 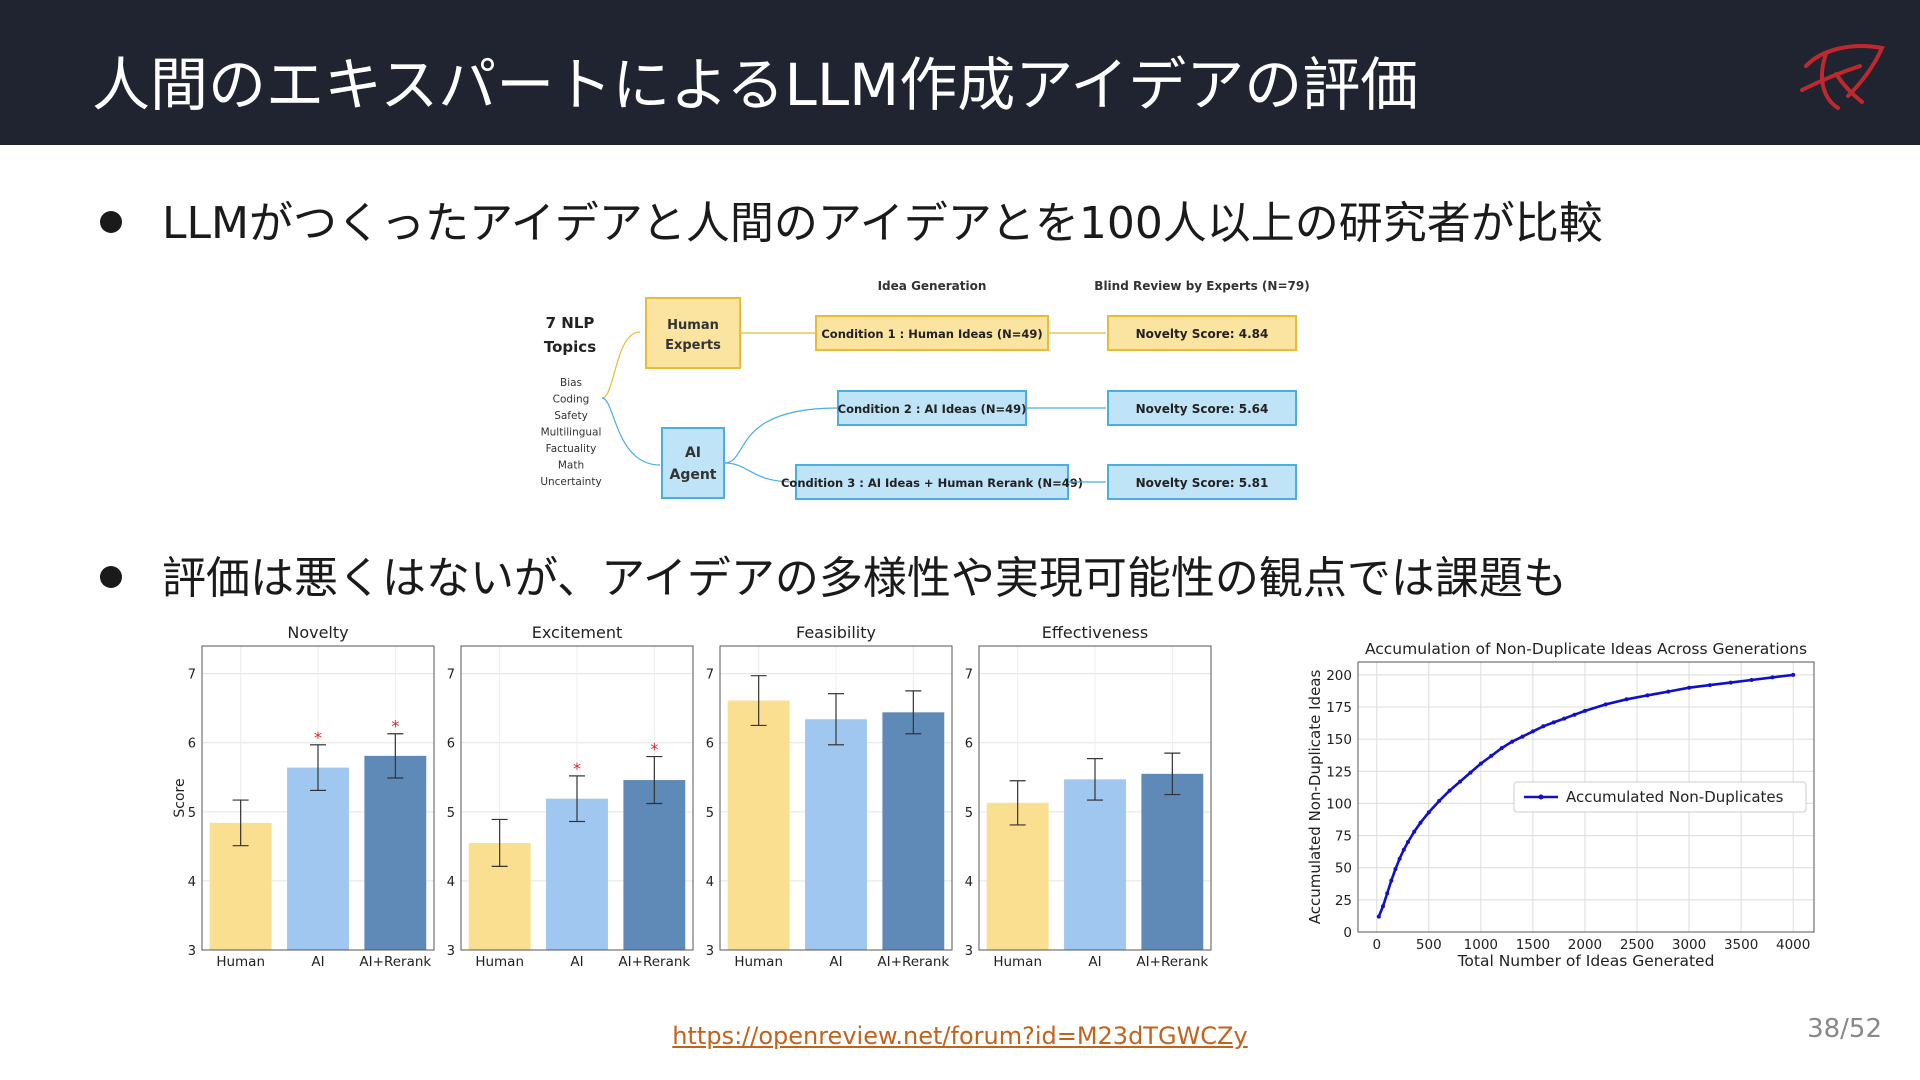 I want to click on line-y-tick-label: 50, so click(x=1343, y=869).